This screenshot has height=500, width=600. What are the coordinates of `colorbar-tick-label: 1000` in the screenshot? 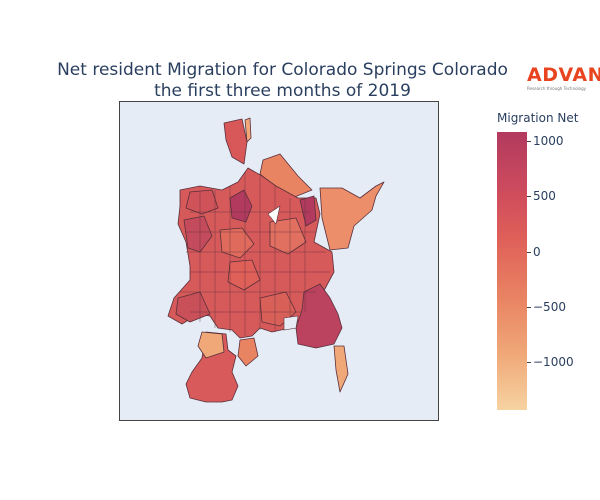 It's located at (548, 141).